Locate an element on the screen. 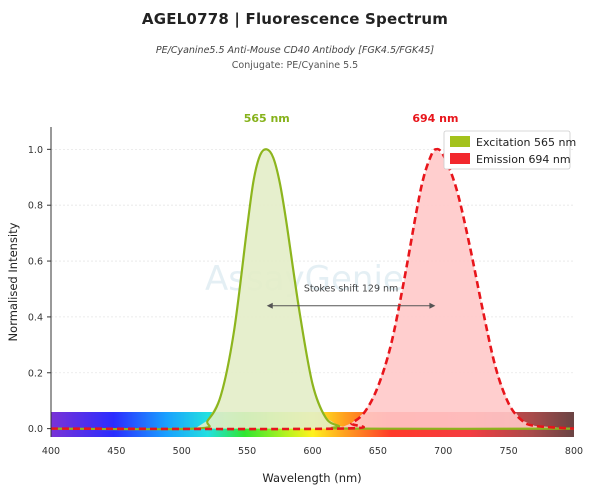 This screenshot has height=498, width=590. conjugate-label: Conjugate: PE/Cyanine 5.5 is located at coordinates (295, 65).